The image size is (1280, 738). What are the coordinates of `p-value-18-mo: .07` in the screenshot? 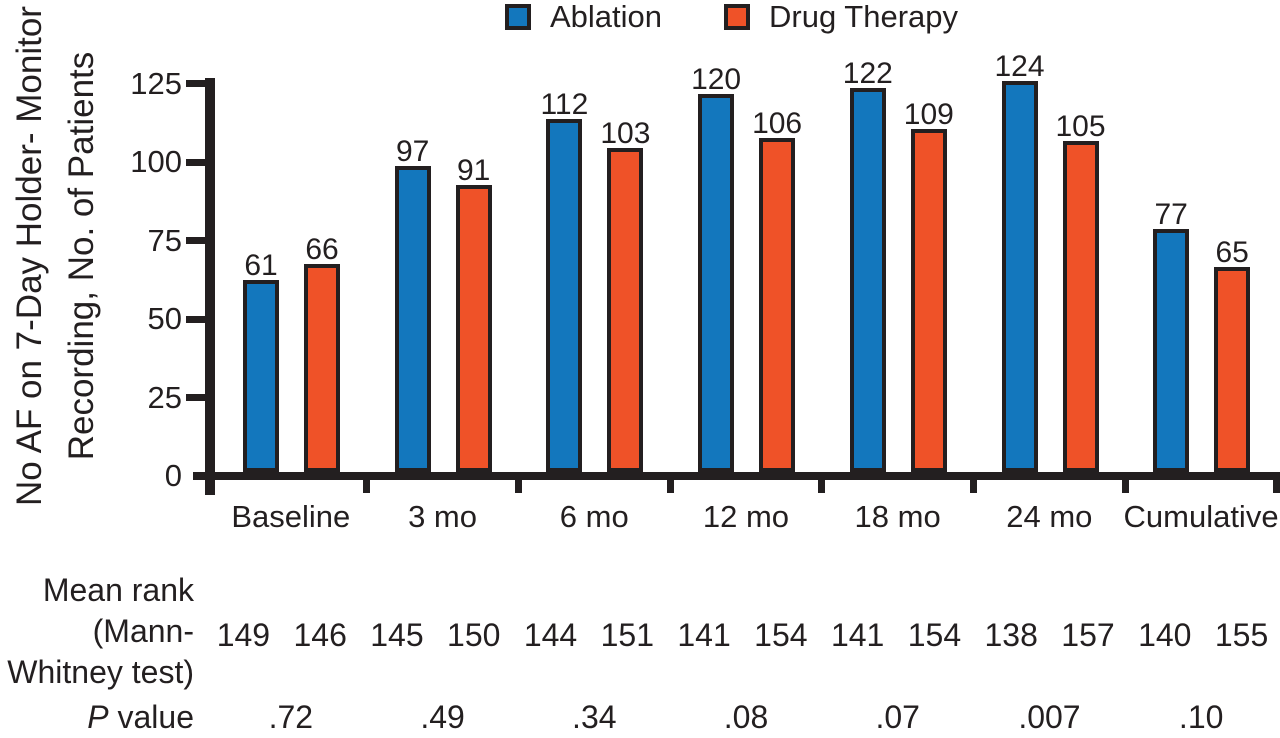 It's located at (897, 717).